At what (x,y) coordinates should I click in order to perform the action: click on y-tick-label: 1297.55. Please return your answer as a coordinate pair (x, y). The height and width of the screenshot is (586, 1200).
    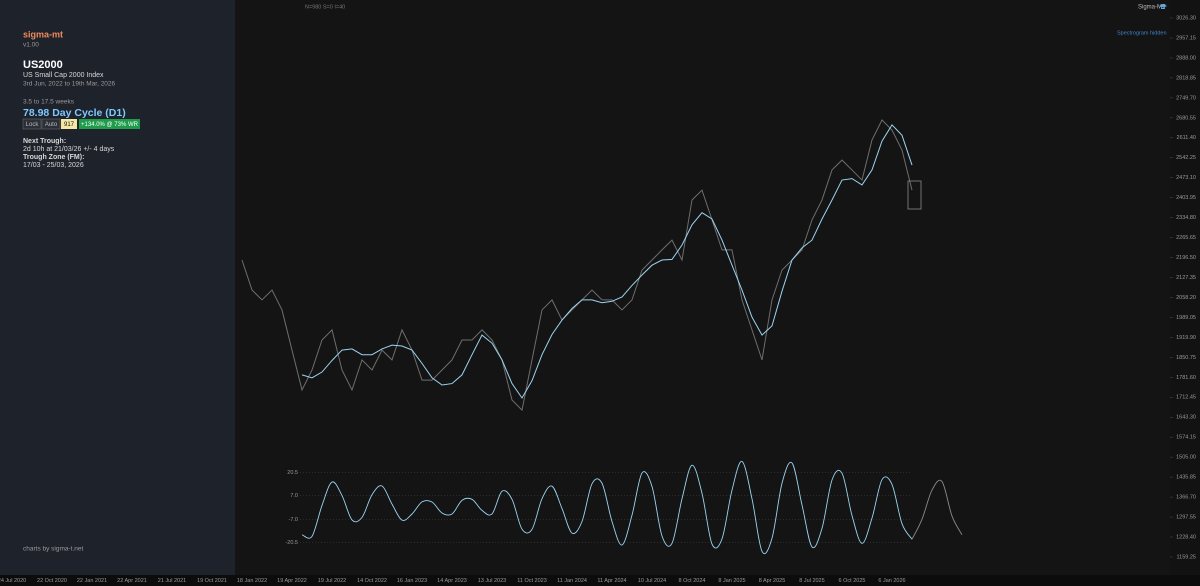
    Looking at the image, I should click on (1186, 518).